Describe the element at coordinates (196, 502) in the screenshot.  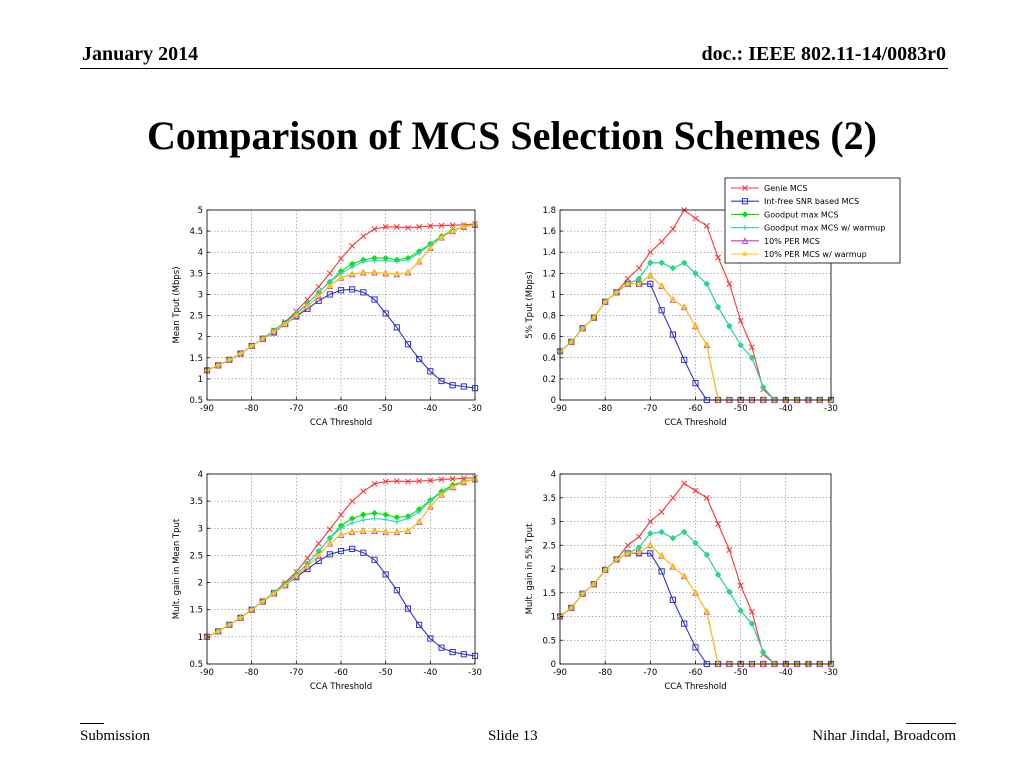
I see `y-tick-label: 3.5` at that location.